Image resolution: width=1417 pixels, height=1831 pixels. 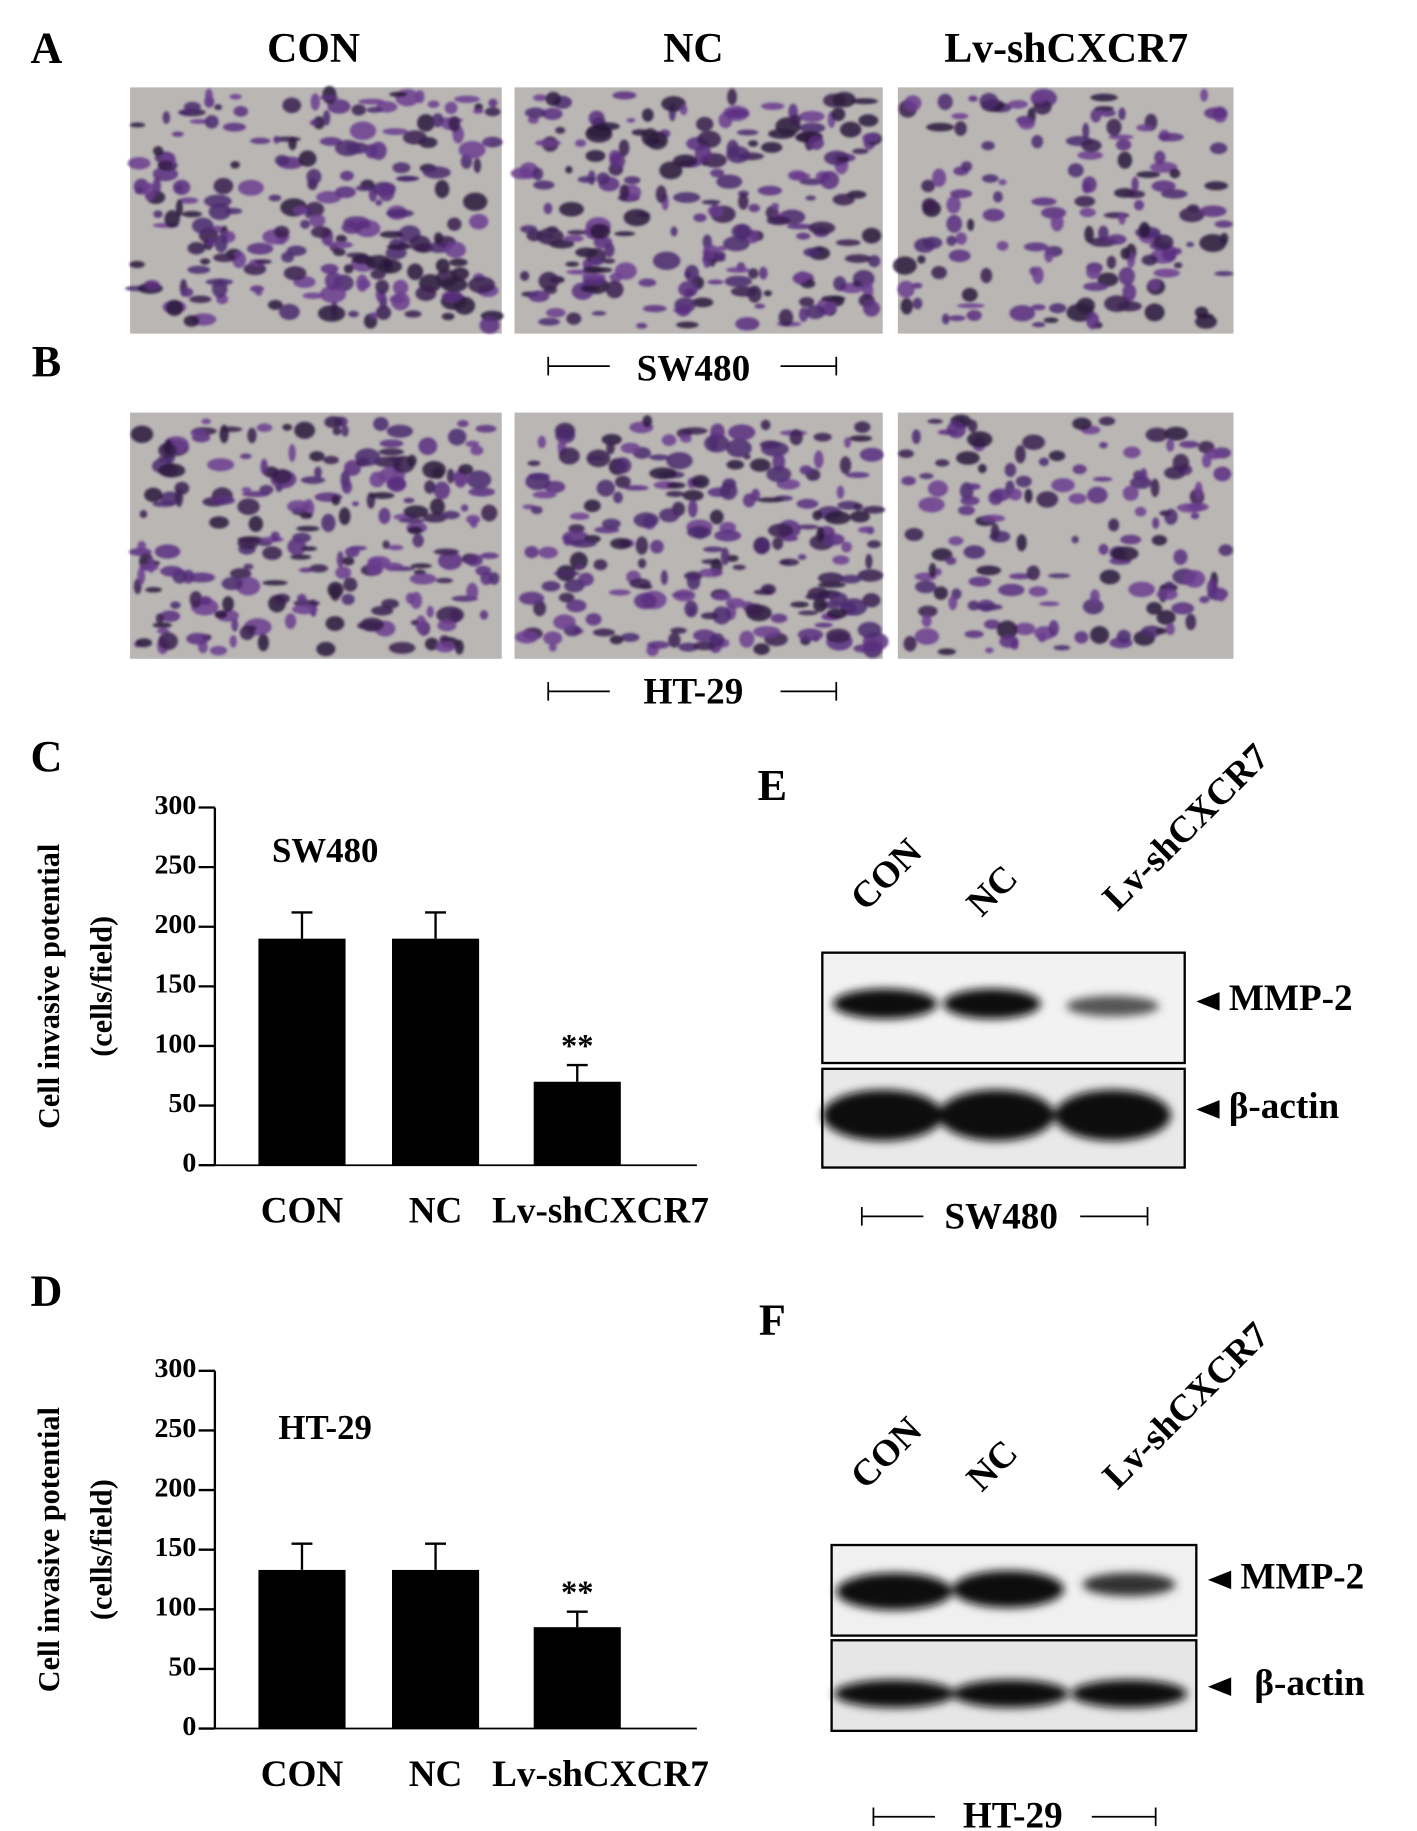 I want to click on significance-label: **, so click(x=577, y=1593).